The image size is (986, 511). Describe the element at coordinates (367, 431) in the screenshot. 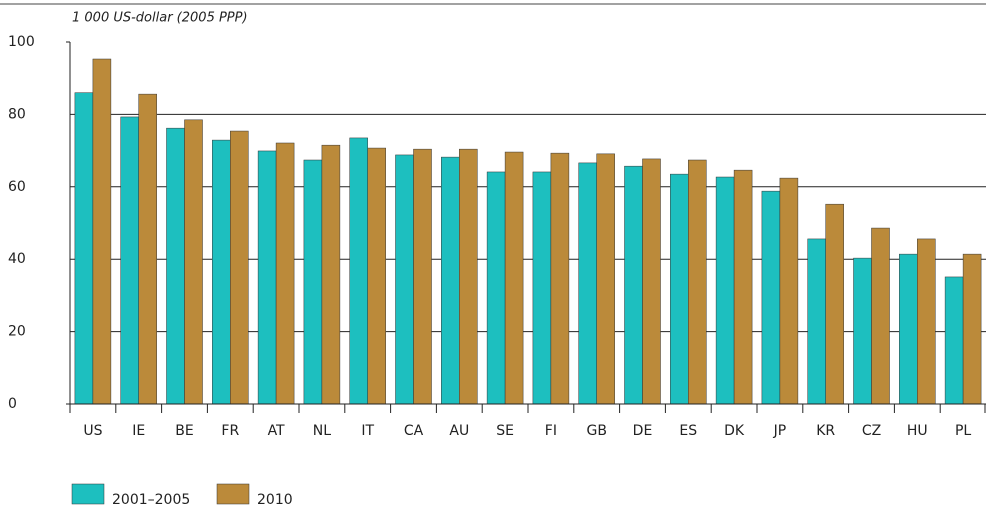

I see `x-tick-label: IT` at that location.